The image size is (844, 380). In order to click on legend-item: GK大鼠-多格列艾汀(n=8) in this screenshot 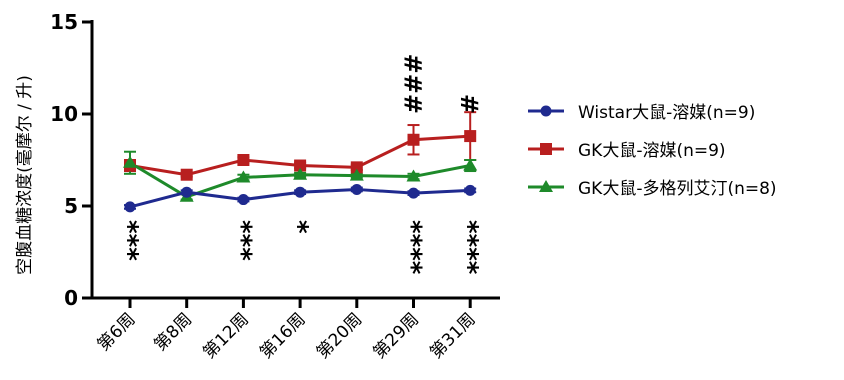, I will do `click(652, 189)`.